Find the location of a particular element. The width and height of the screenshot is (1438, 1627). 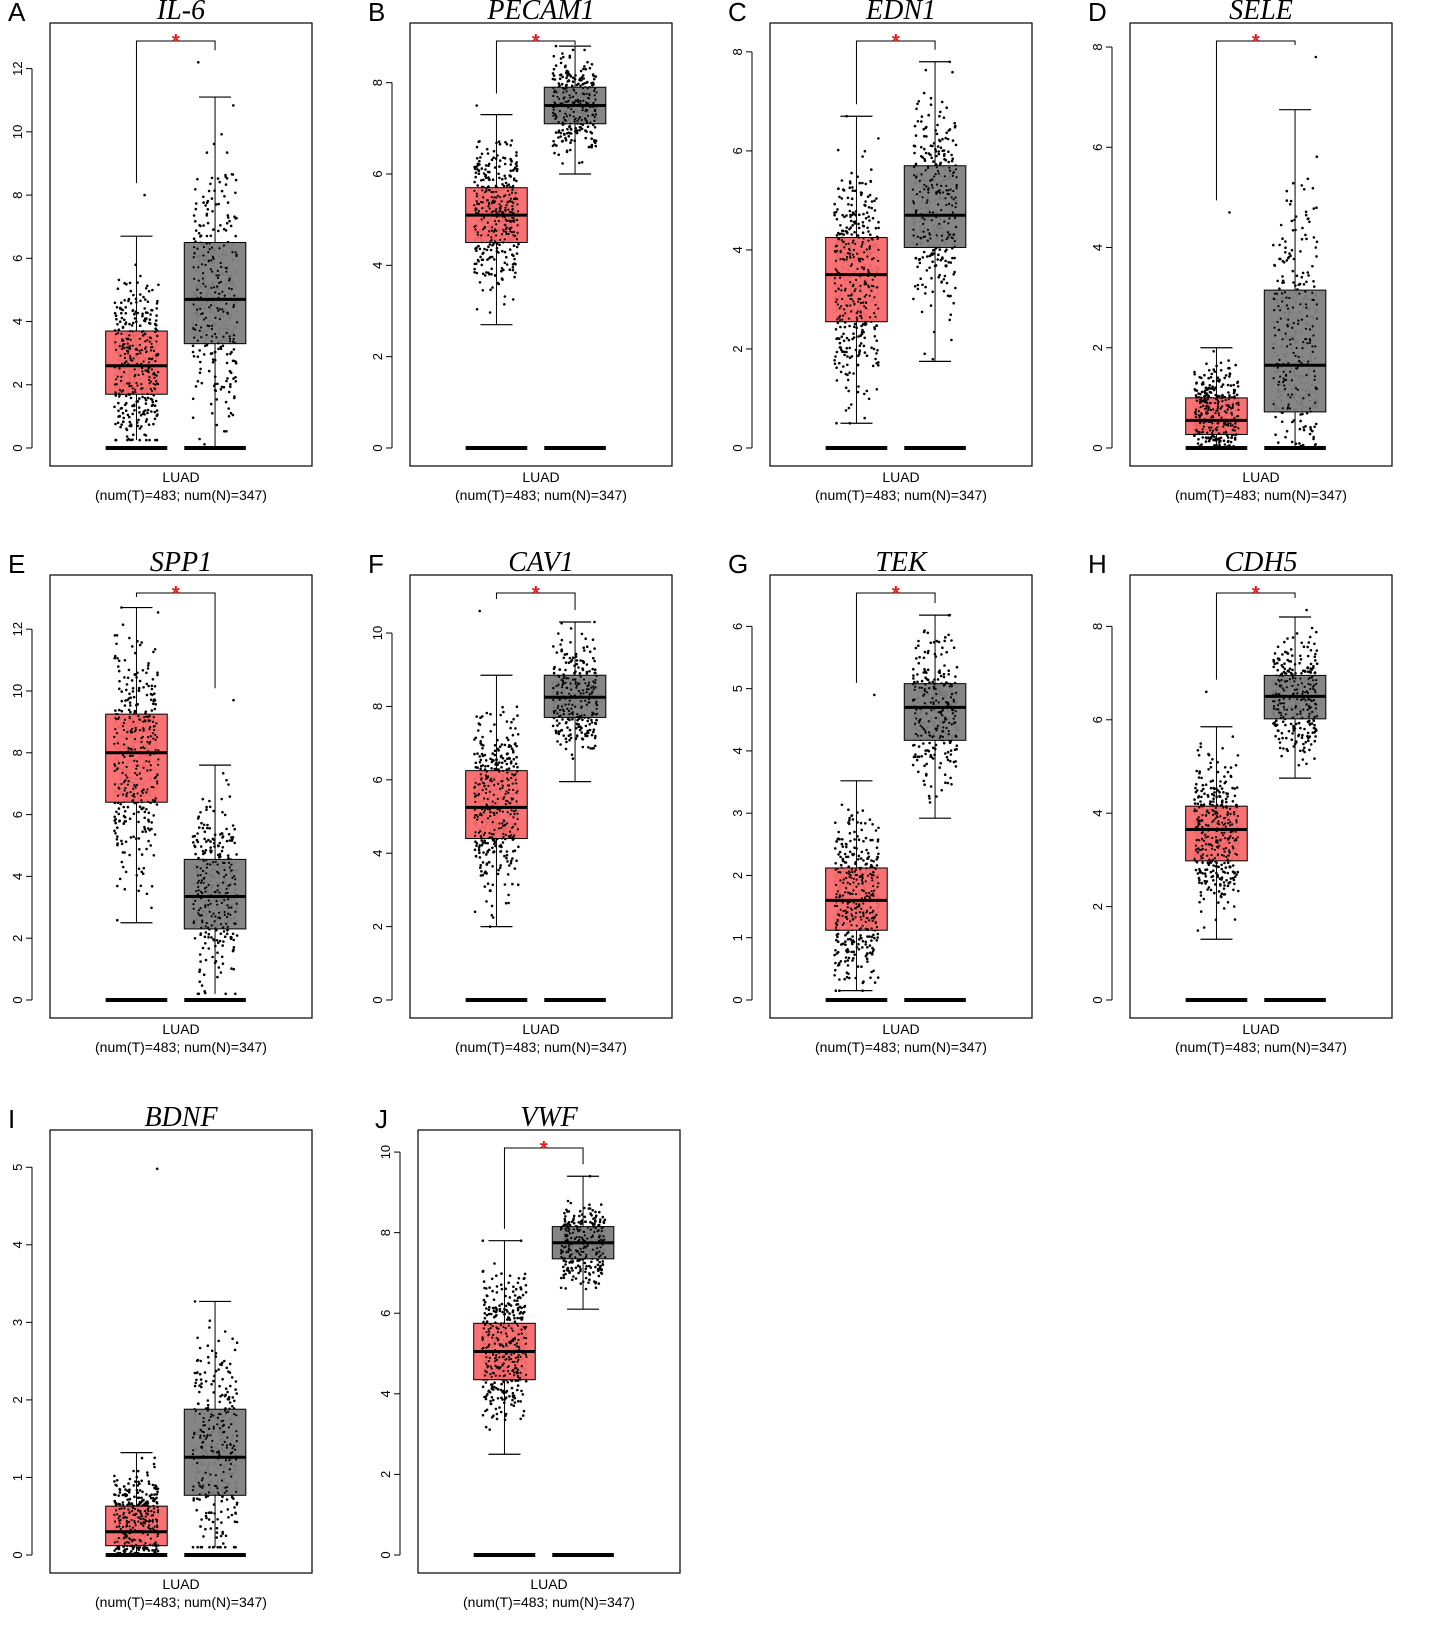

y-tick-label: 12 is located at coordinates (17, 68).